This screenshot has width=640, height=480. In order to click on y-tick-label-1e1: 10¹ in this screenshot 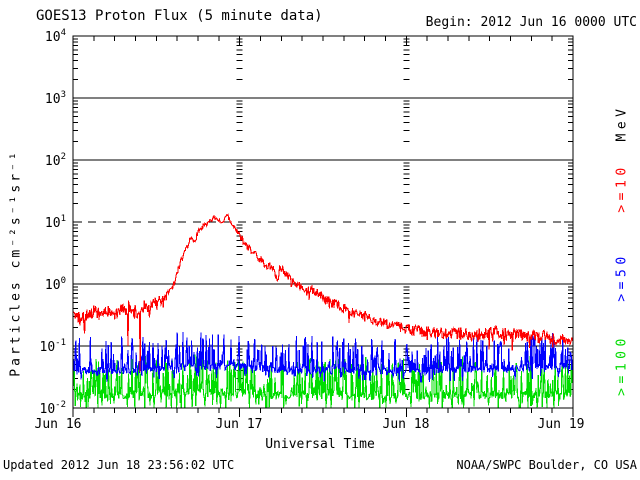, I will do `click(55, 222)`.